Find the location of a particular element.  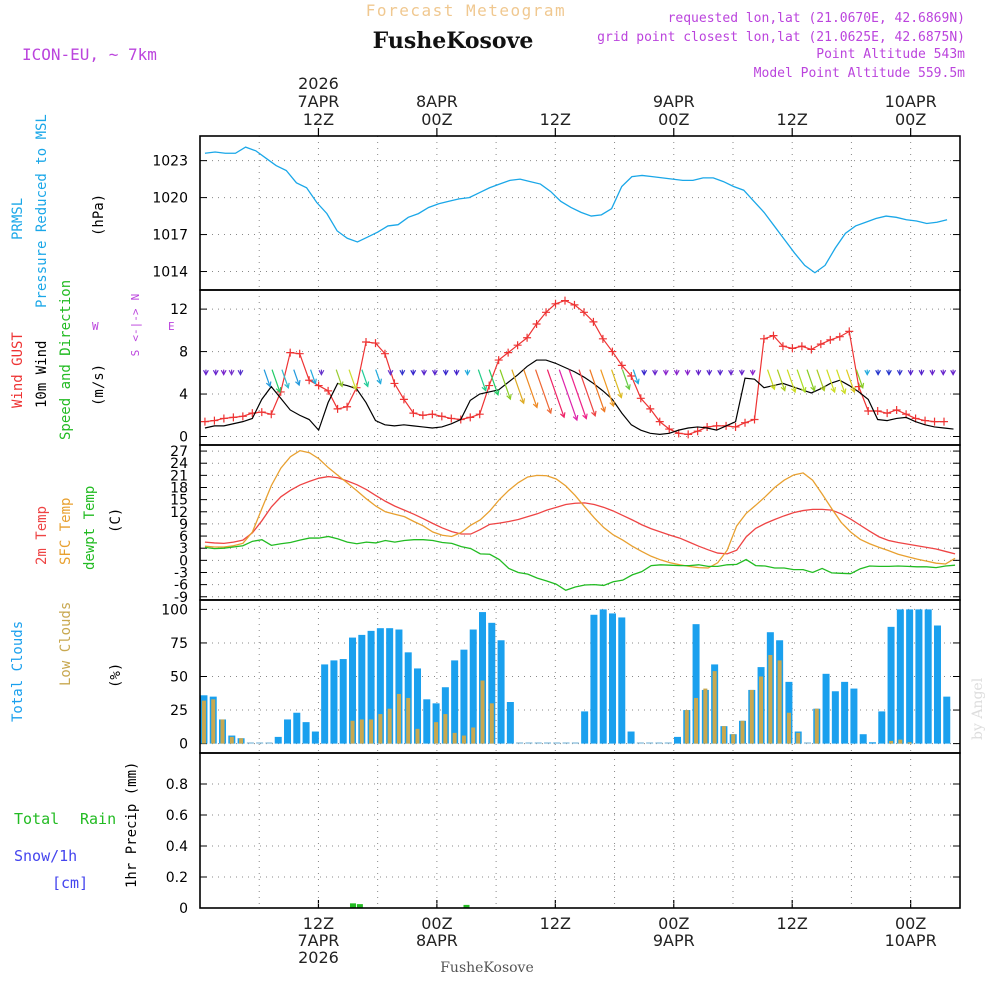

clouds-ytick-label: 50 is located at coordinates (179, 678).